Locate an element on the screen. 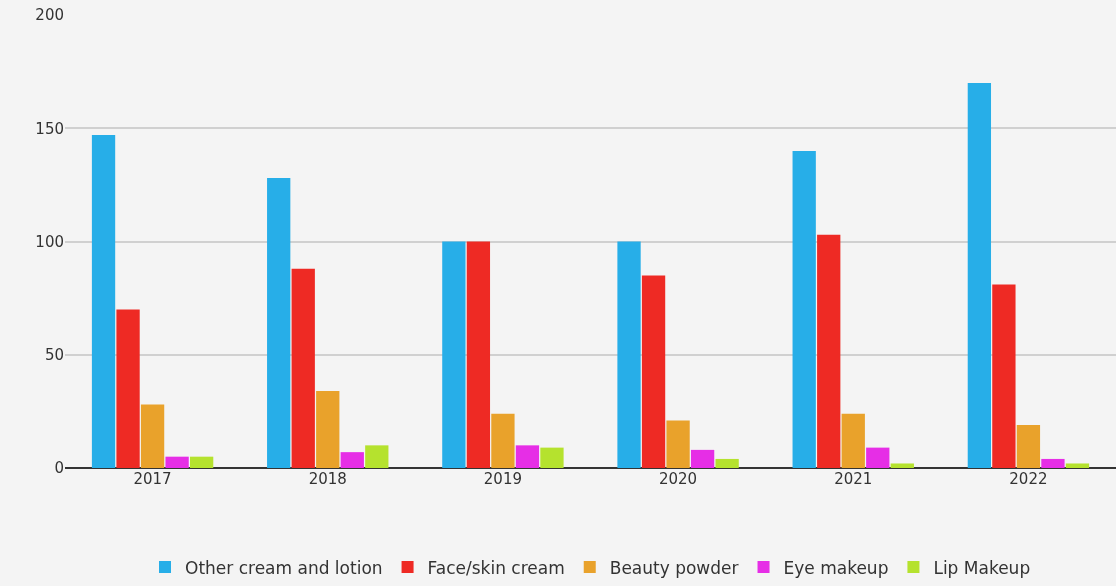  x-tick-label: 2020 is located at coordinates (678, 479).